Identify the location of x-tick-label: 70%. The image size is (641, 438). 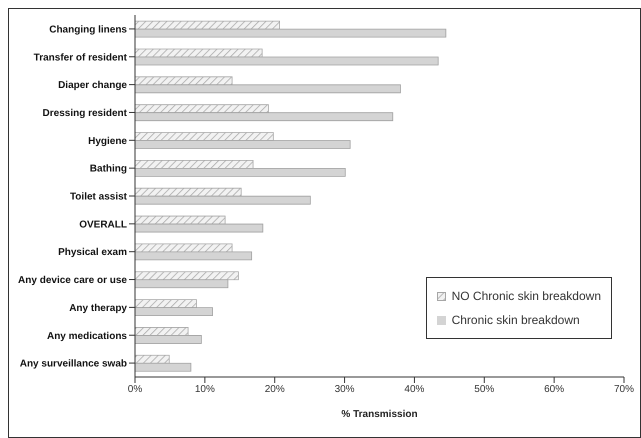
(624, 390).